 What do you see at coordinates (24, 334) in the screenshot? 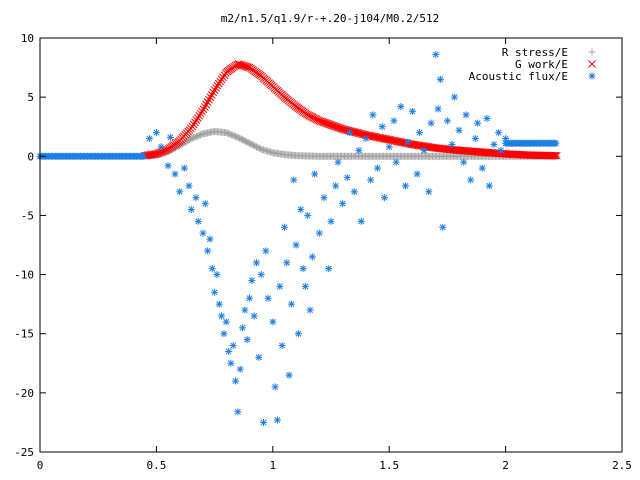
I see `y-tick-label: -15` at bounding box center [24, 334].